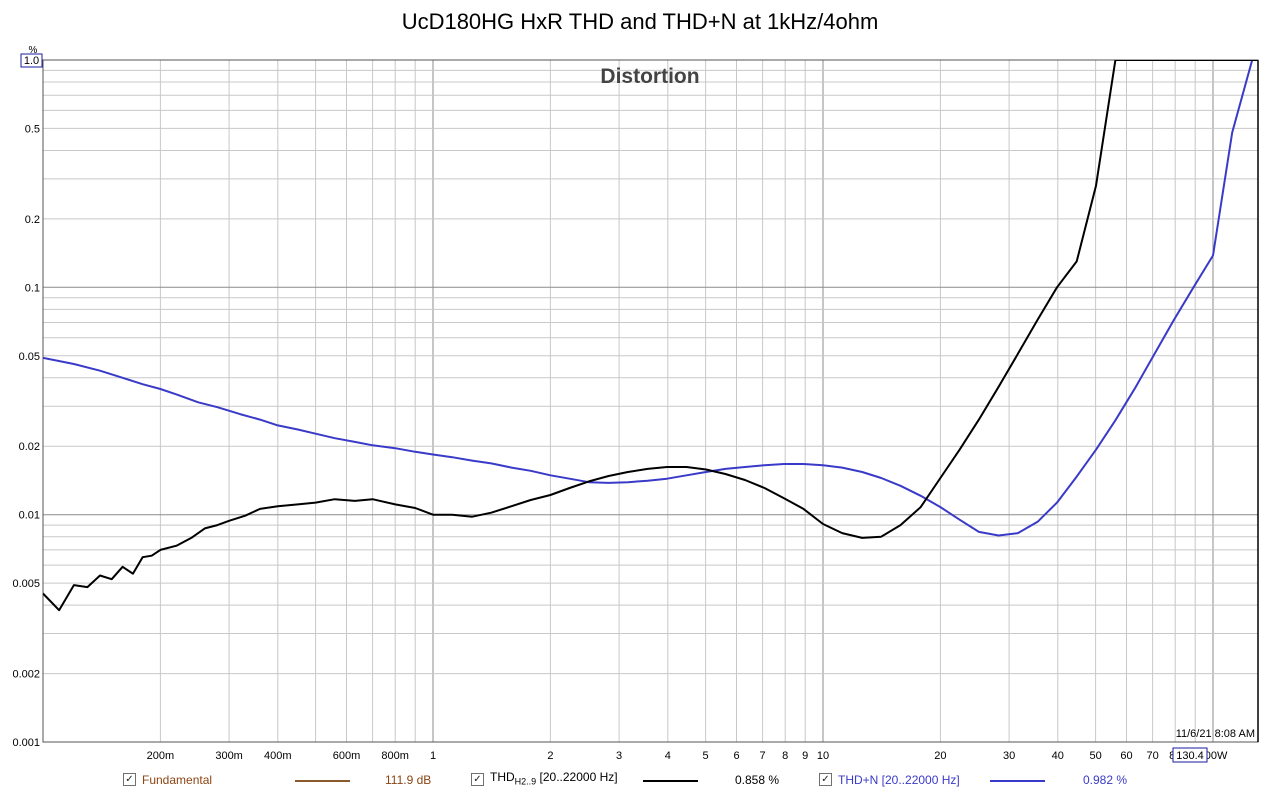  I want to click on y-top-label-box, so click(31, 60).